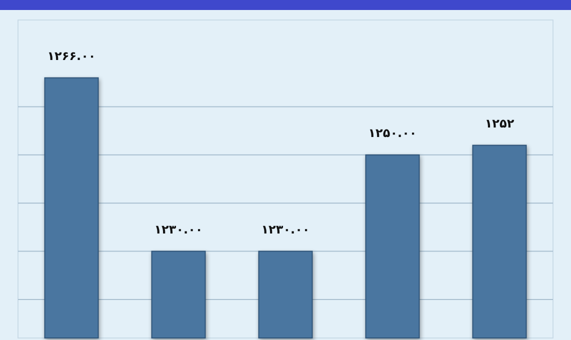  Describe the element at coordinates (392, 133) in the screenshot. I see `data-label: ۱۲۵۰.۰۰` at that location.